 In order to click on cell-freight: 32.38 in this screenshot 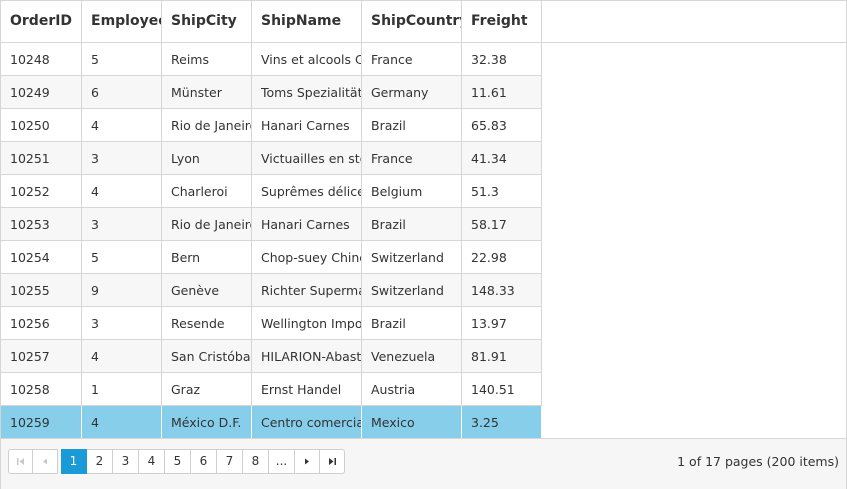, I will do `click(502, 59)`.